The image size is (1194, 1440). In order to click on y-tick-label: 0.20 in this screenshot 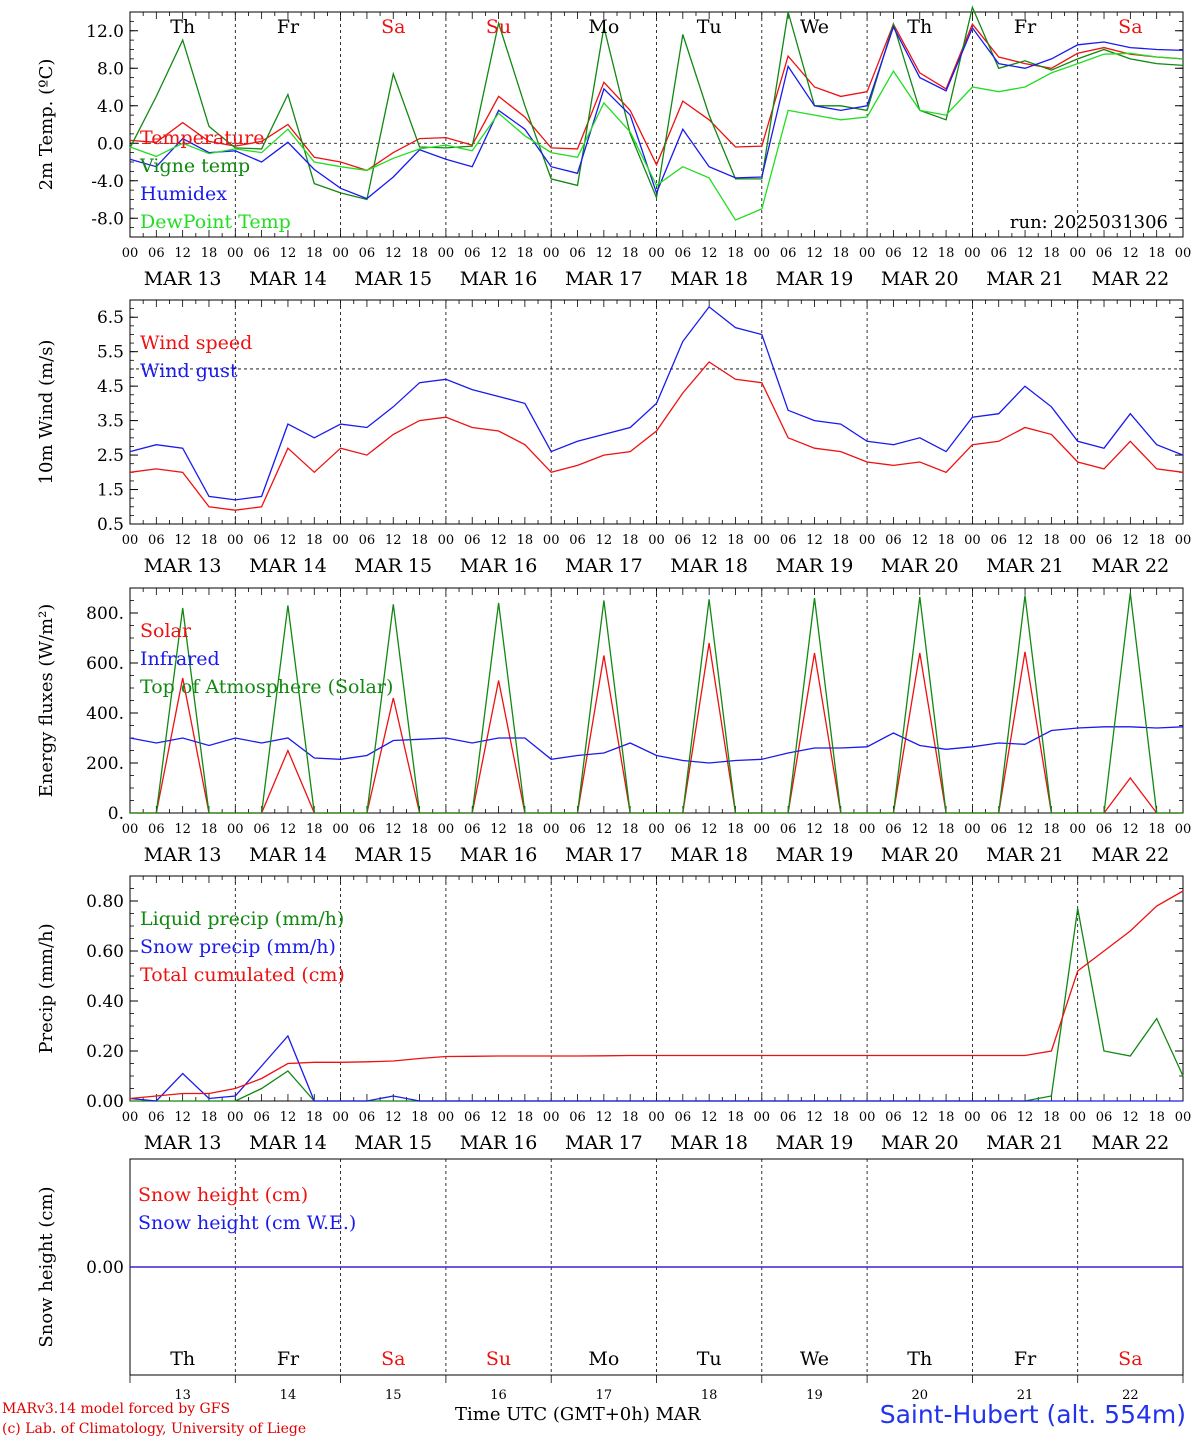, I will do `click(105, 1052)`.